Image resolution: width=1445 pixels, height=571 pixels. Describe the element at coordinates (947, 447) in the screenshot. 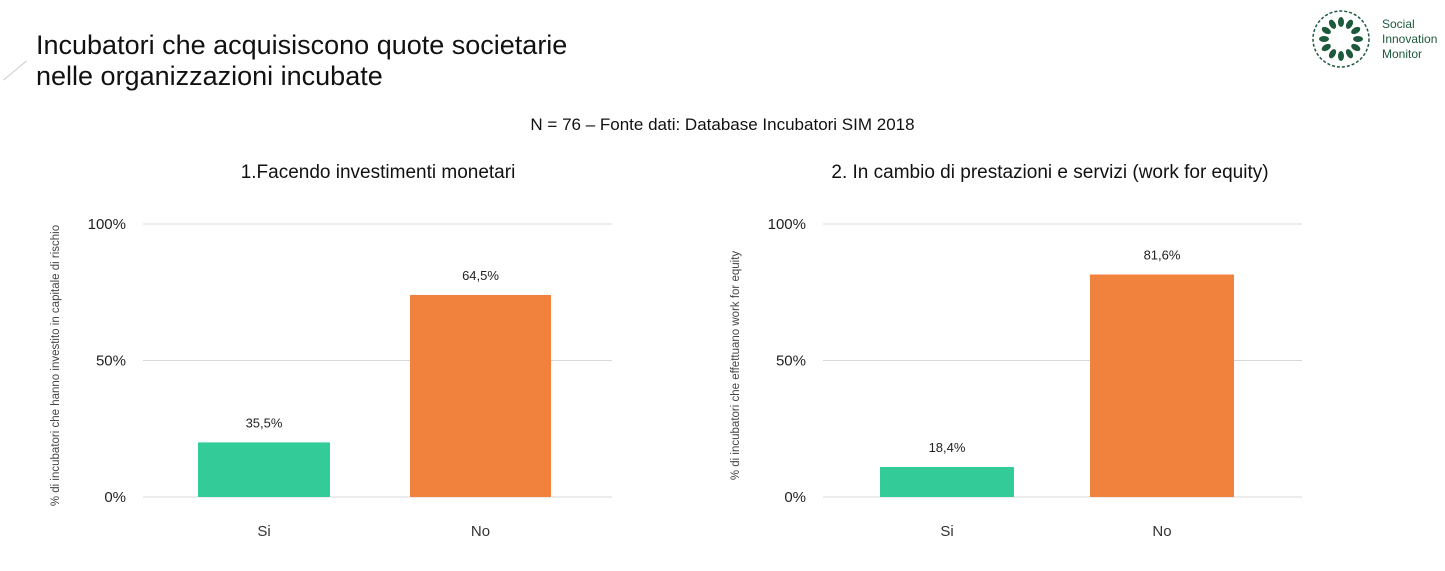

I see `data-label: 18,4%` at that location.